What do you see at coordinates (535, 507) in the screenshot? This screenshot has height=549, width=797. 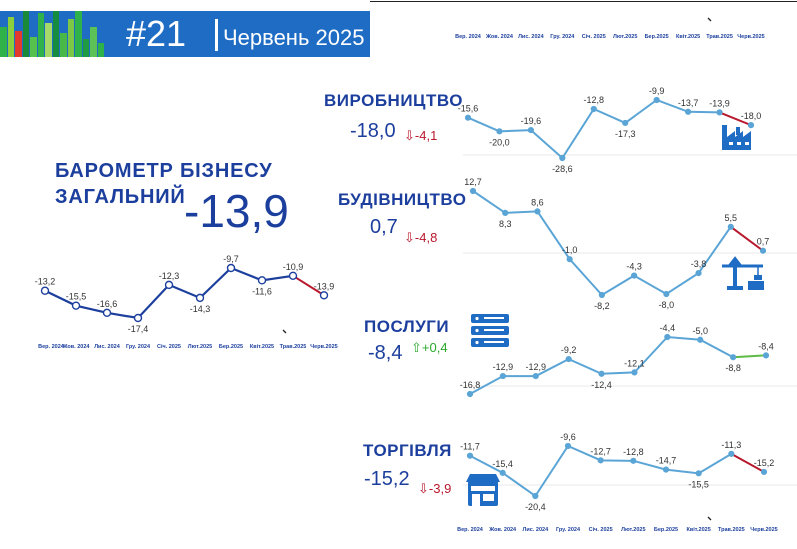 I see `data-label: -20,4` at bounding box center [535, 507].